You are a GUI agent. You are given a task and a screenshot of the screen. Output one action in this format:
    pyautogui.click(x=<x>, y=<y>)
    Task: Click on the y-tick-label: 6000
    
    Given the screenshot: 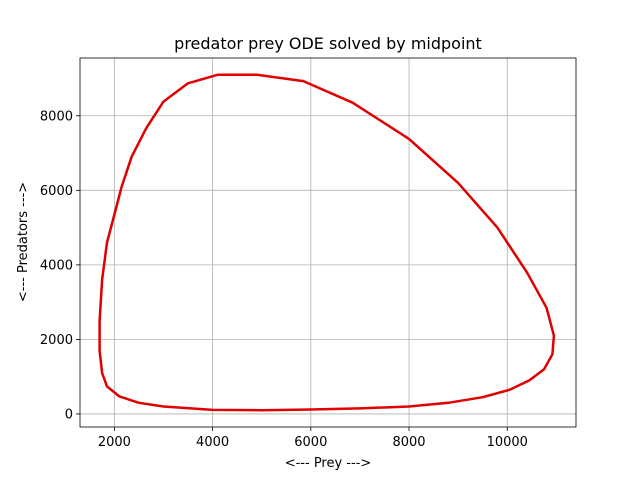 What is the action you would take?
    pyautogui.click(x=56, y=191)
    